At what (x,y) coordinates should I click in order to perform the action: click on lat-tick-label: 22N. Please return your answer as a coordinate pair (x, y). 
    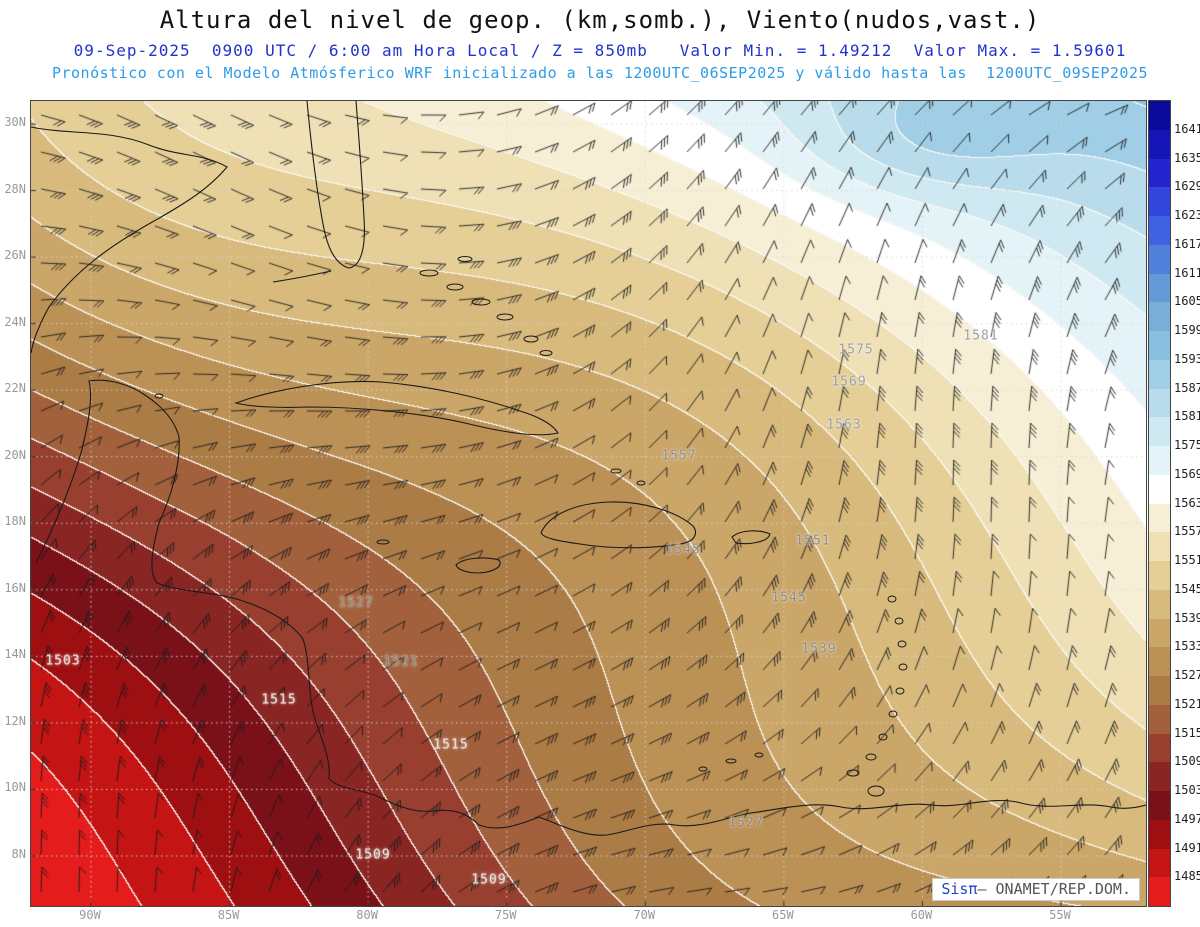
    Looking at the image, I should click on (15, 388).